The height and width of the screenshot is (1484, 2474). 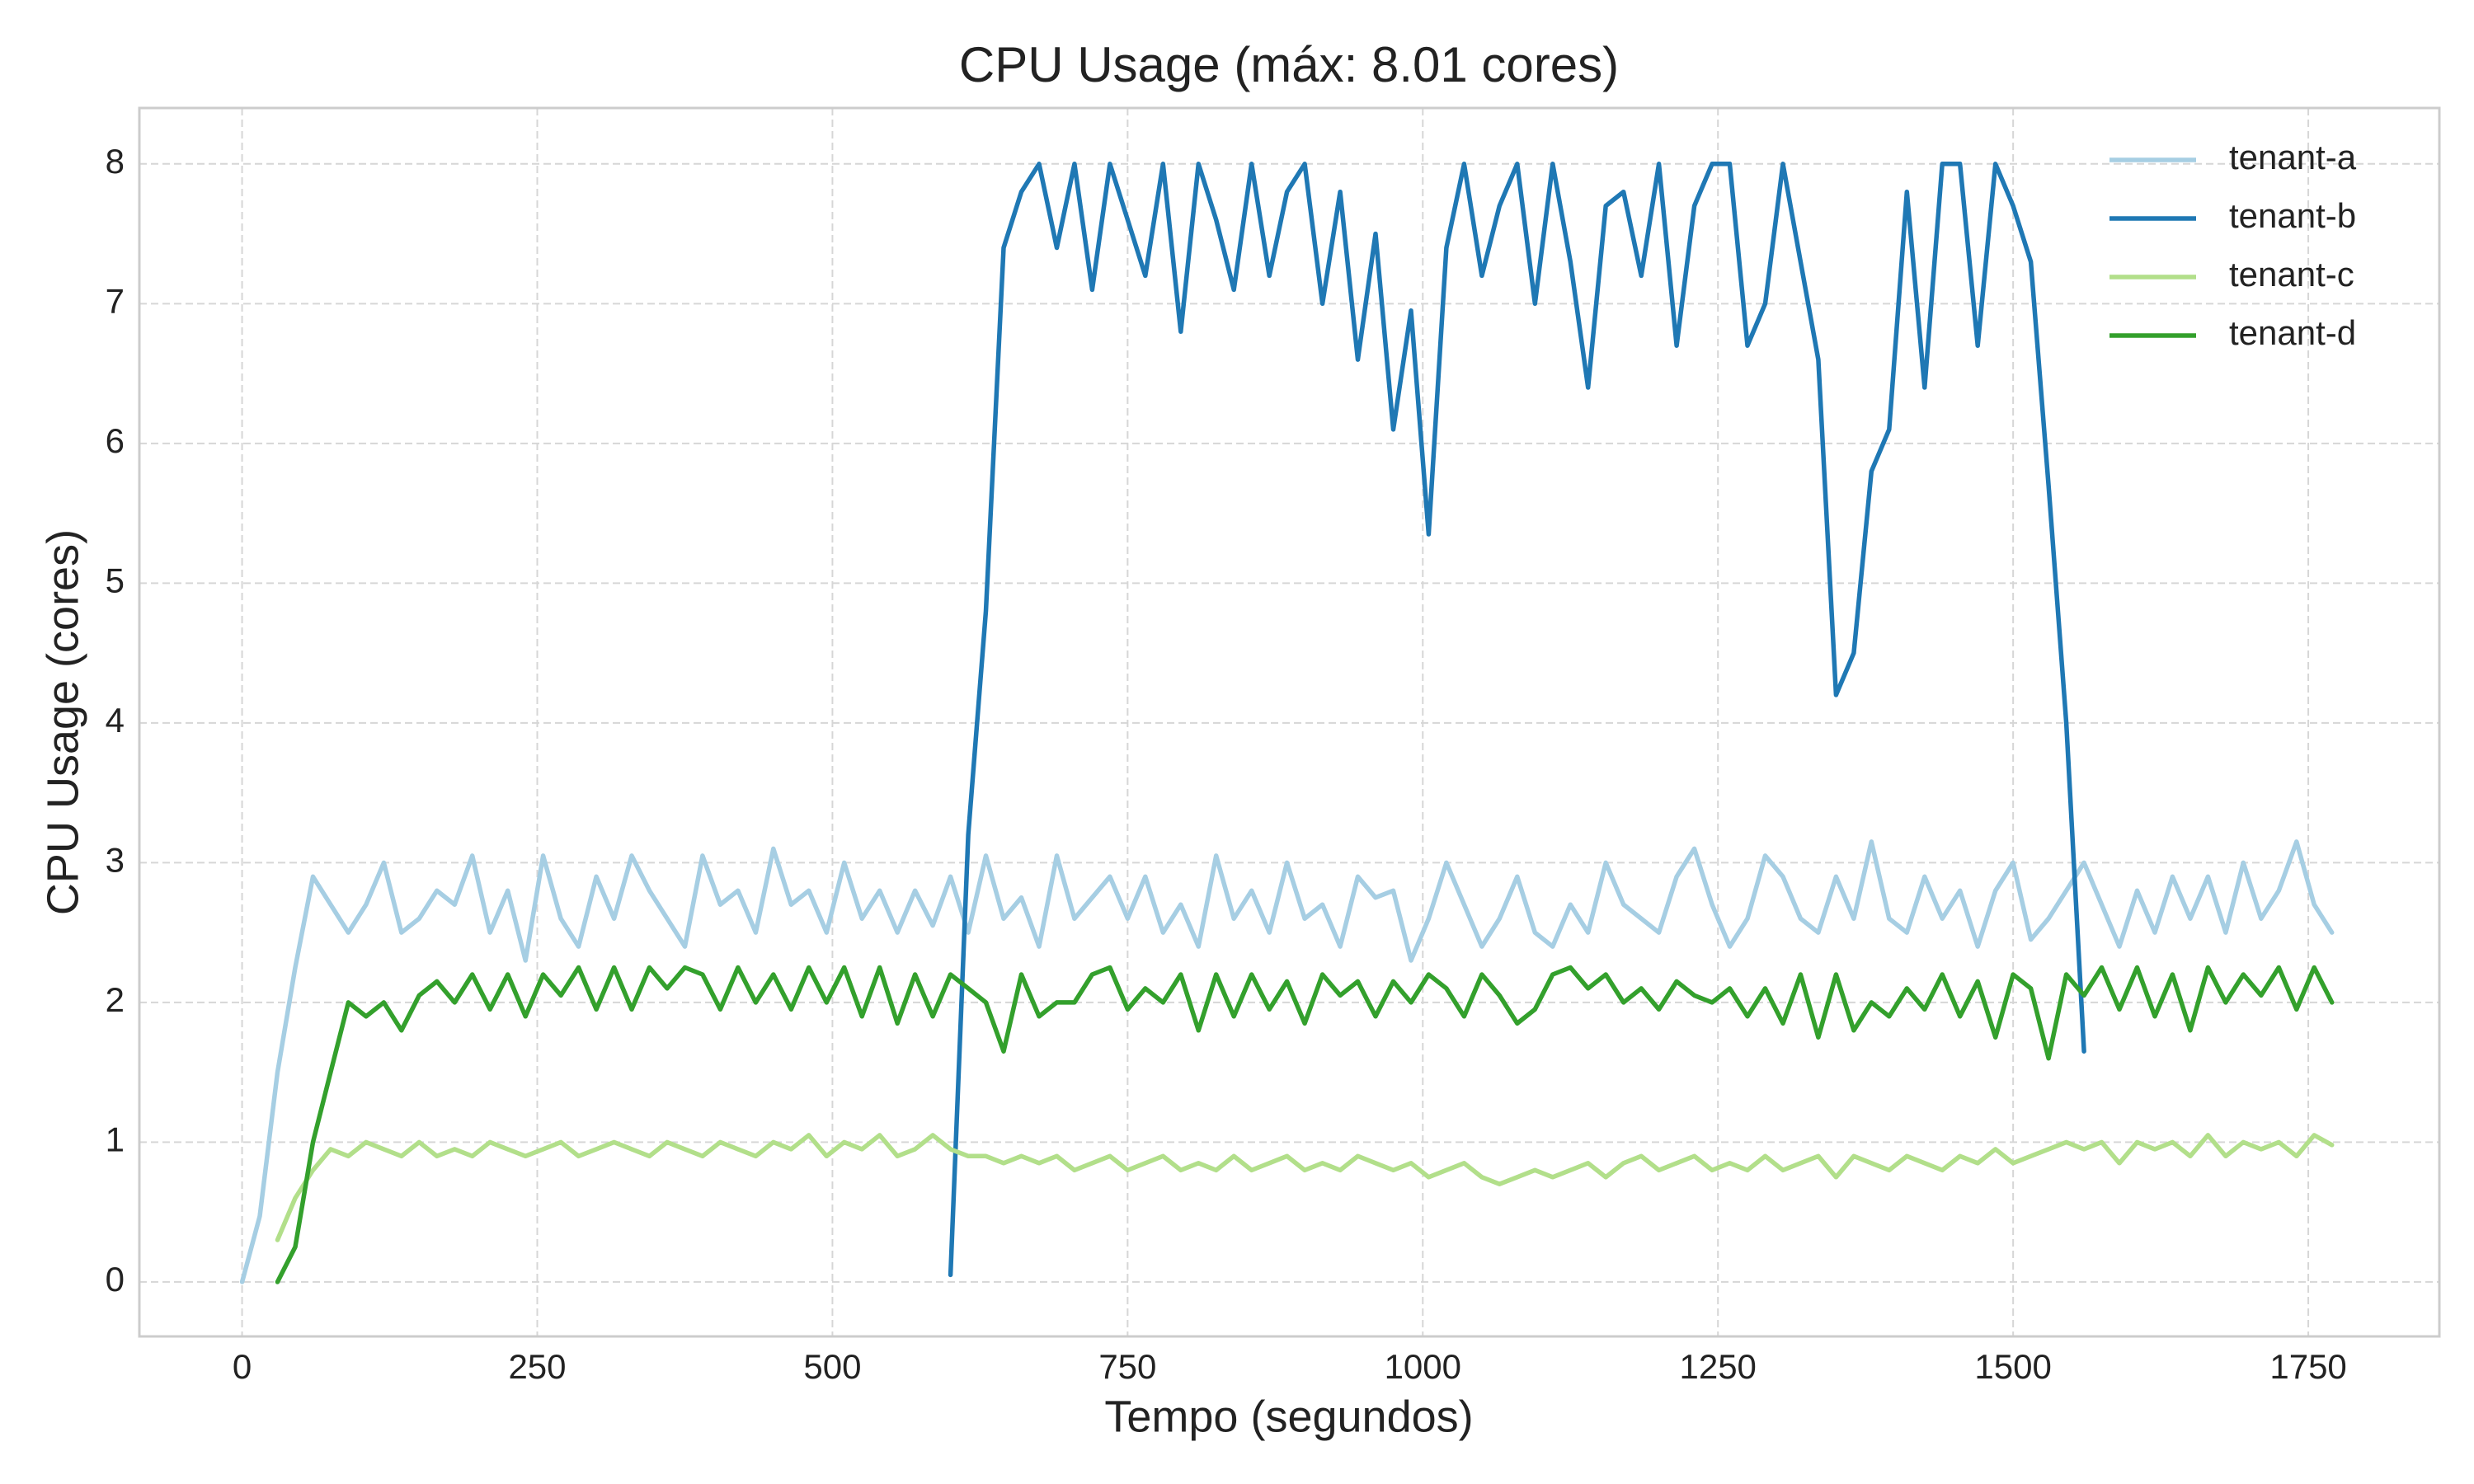 I want to click on y-tick-label: 7, so click(x=115, y=300).